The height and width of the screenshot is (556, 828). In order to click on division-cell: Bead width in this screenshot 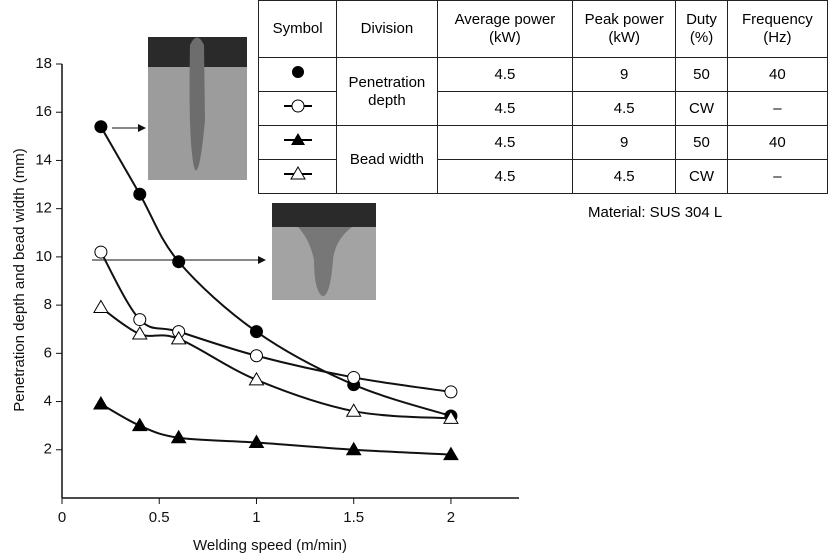, I will do `click(387, 159)`.